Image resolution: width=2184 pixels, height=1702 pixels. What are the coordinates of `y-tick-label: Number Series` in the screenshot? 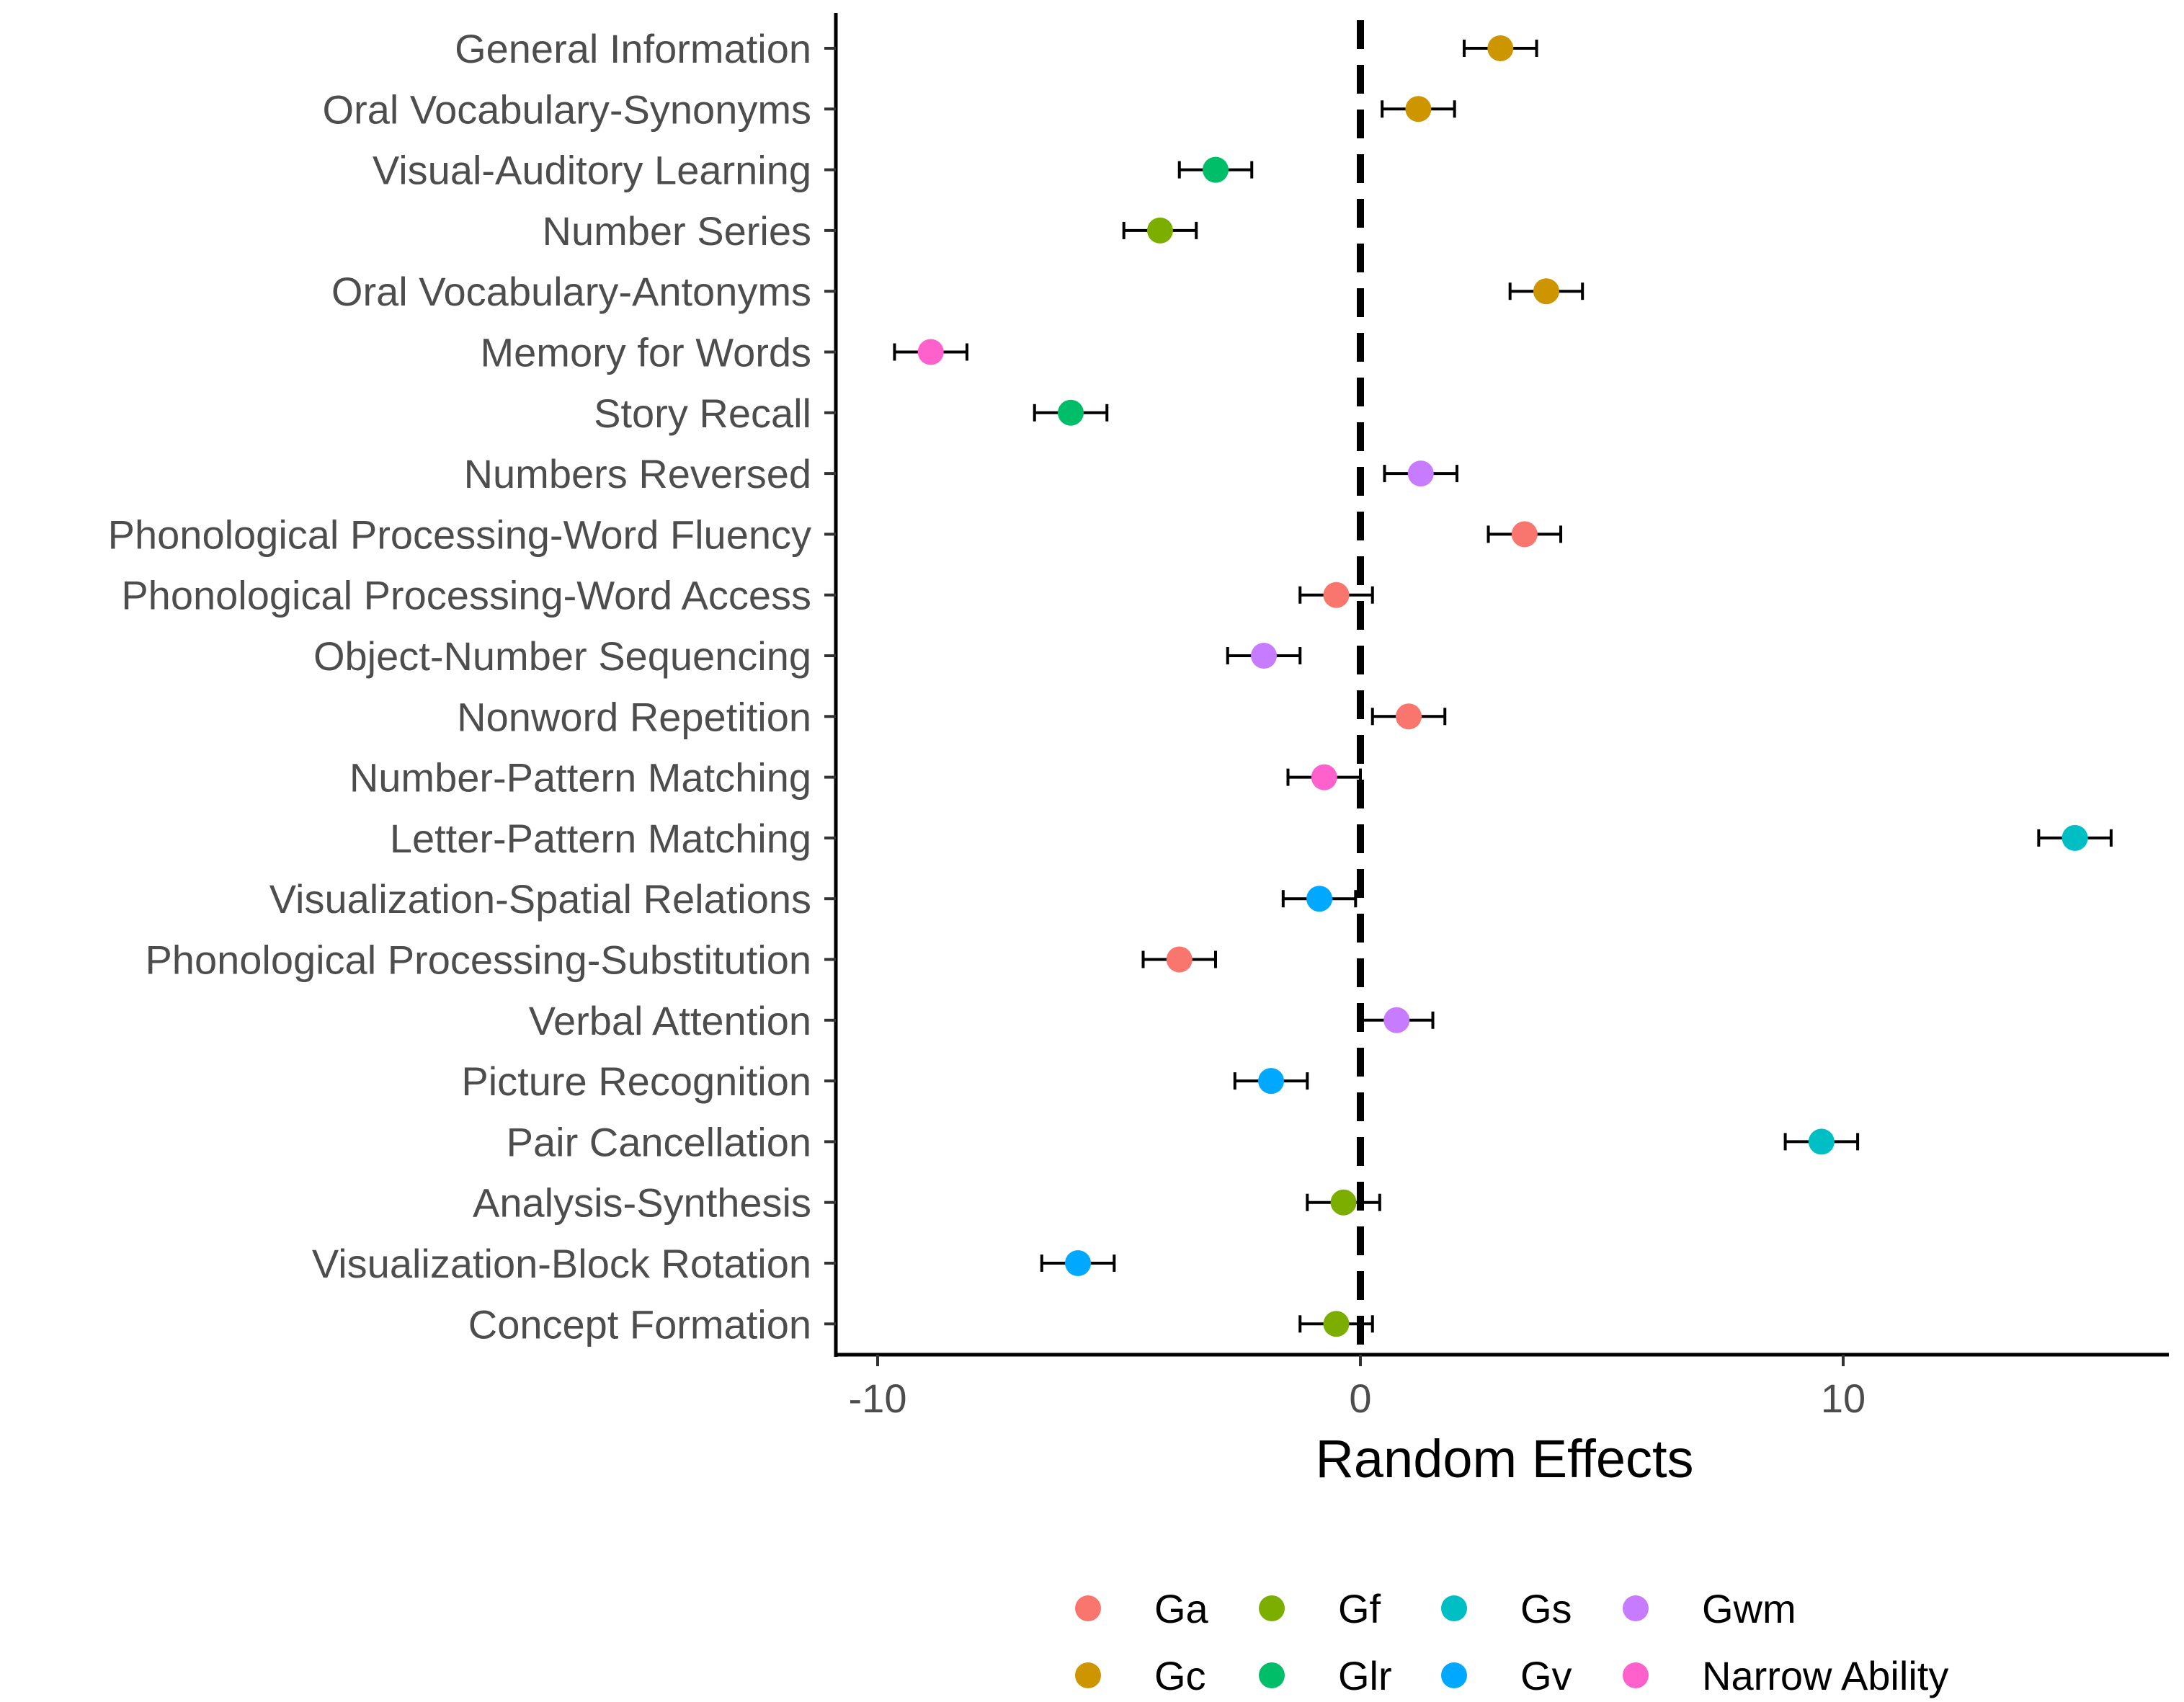 It's located at (677, 231).